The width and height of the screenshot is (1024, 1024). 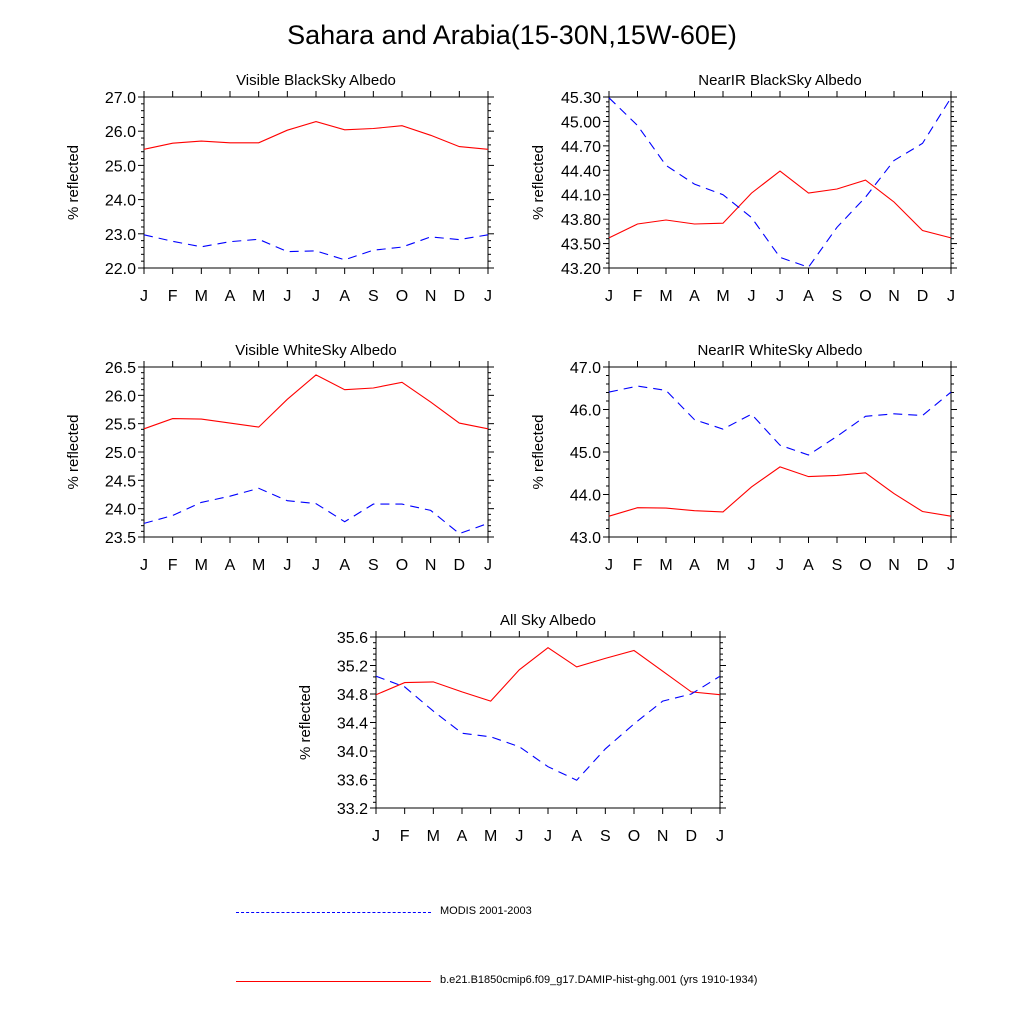 I want to click on y-tick-label: 44.40, so click(x=581, y=171).